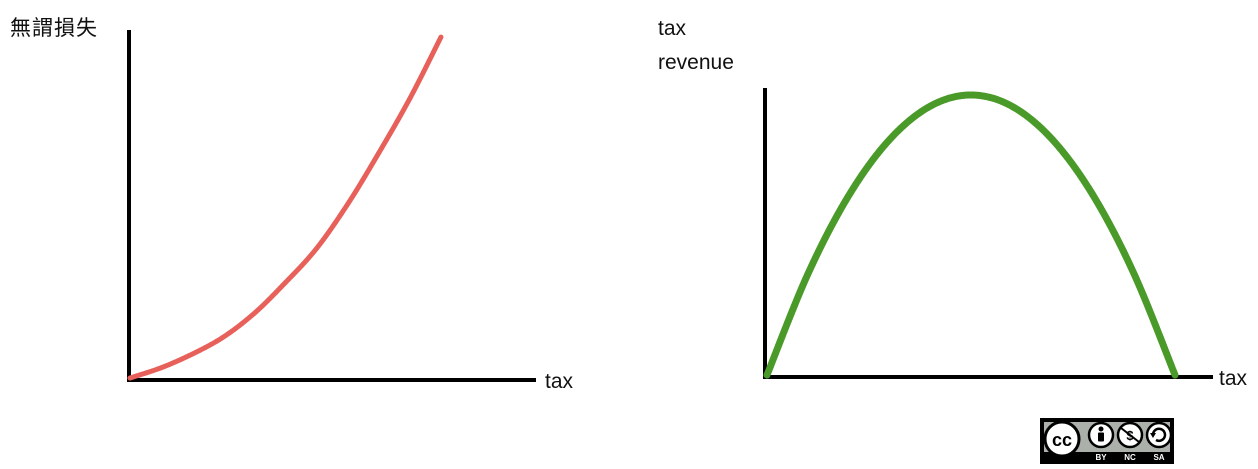  I want to click on svg-text: cc, so click(1062, 440).